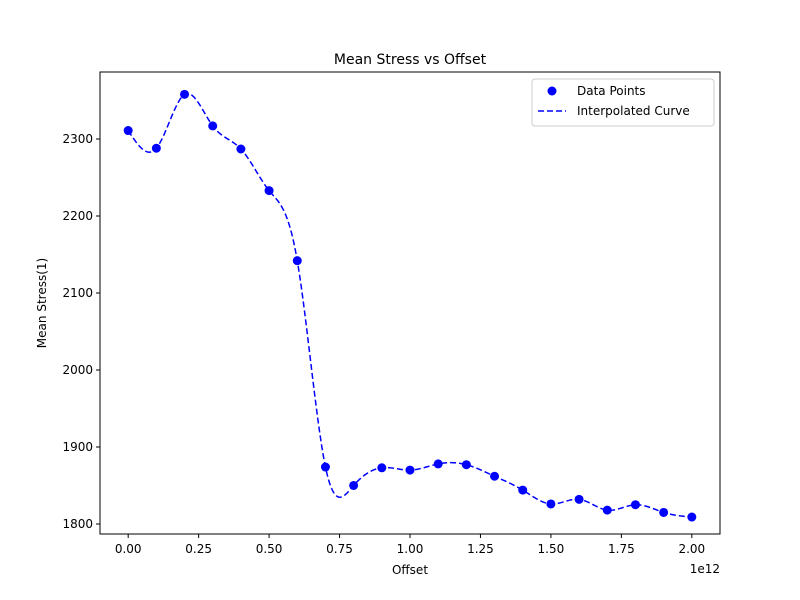 Image resolution: width=800 pixels, height=600 pixels. I want to click on legend: Data Points Interpolated Curve, so click(623, 102).